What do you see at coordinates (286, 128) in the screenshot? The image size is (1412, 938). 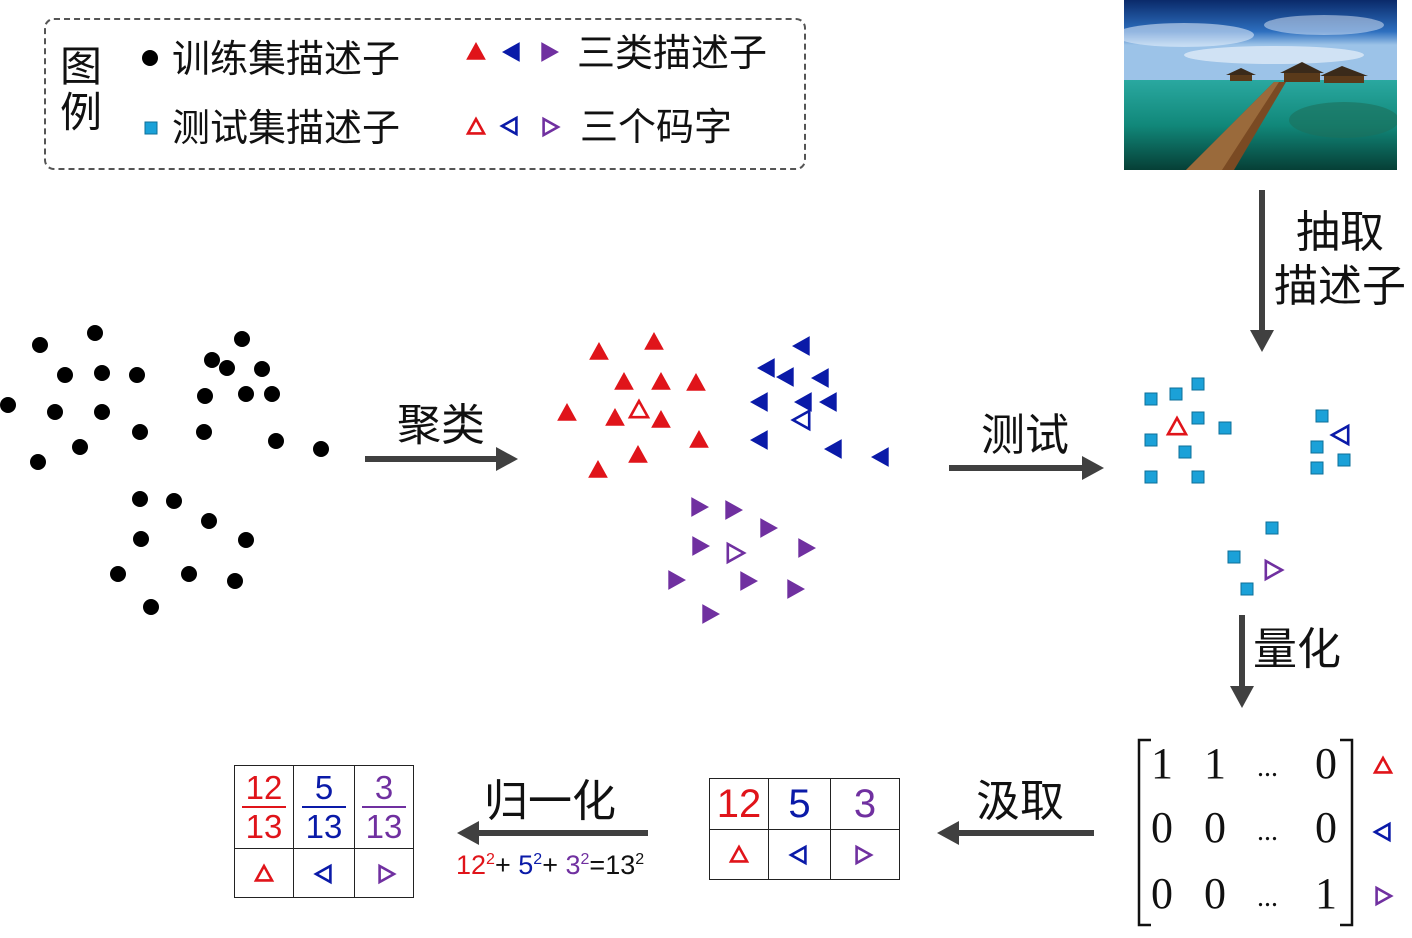 I see `legend-test-label: 测试集描述子` at bounding box center [286, 128].